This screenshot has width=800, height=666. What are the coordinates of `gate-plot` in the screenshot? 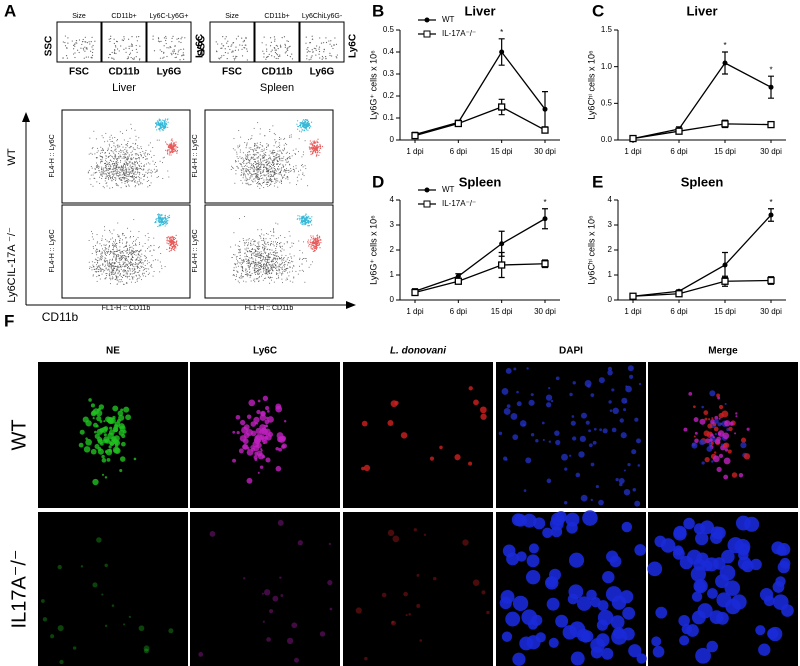 It's located at (124, 42).